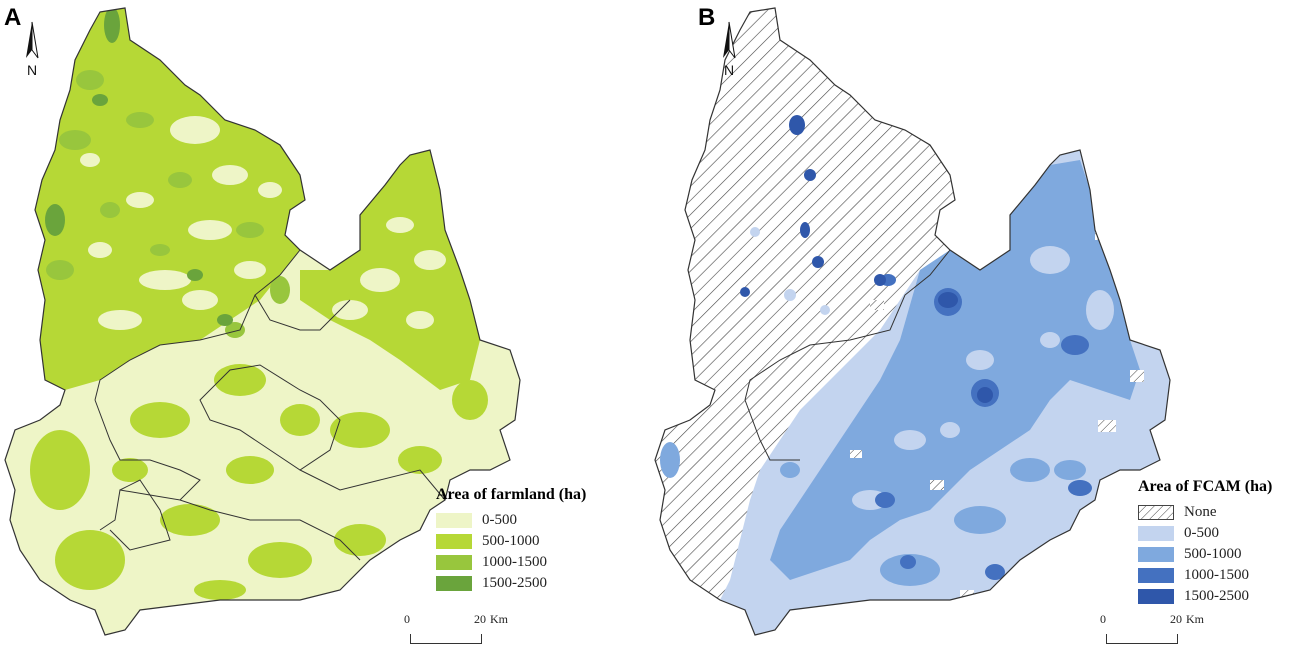 The width and height of the screenshot is (1299, 652). I want to click on fcam-district-boundaries, so click(847, 355).